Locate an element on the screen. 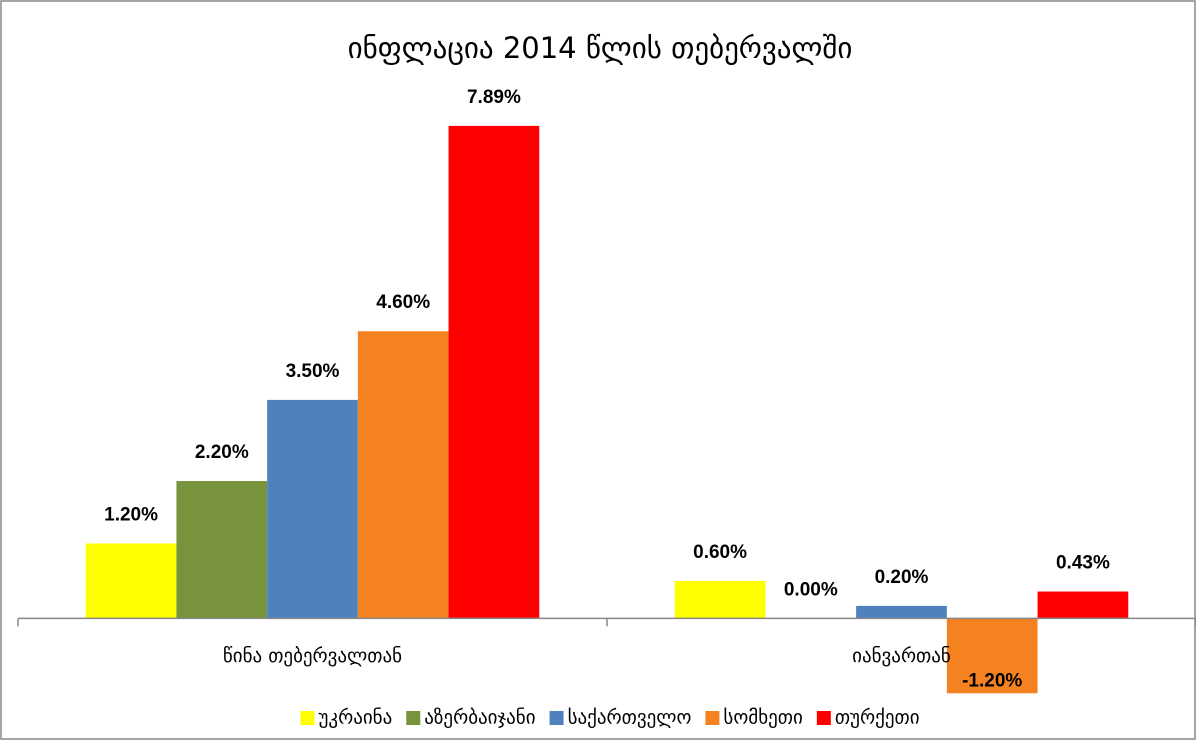 This screenshot has height=740, width=1196. value-label: 2.20% is located at coordinates (222, 452).